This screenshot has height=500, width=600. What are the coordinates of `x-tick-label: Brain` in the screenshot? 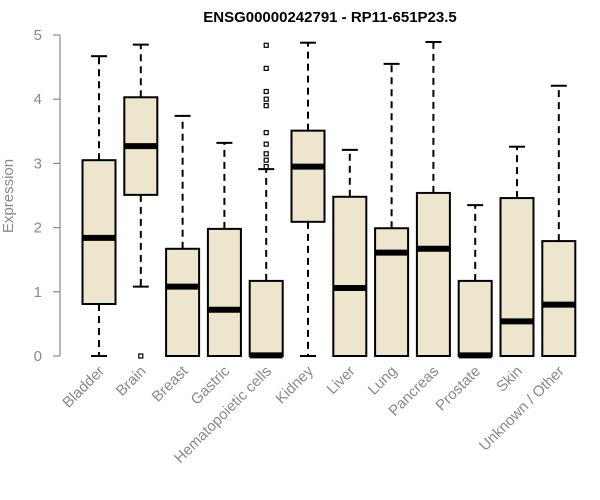 It's located at (131, 381).